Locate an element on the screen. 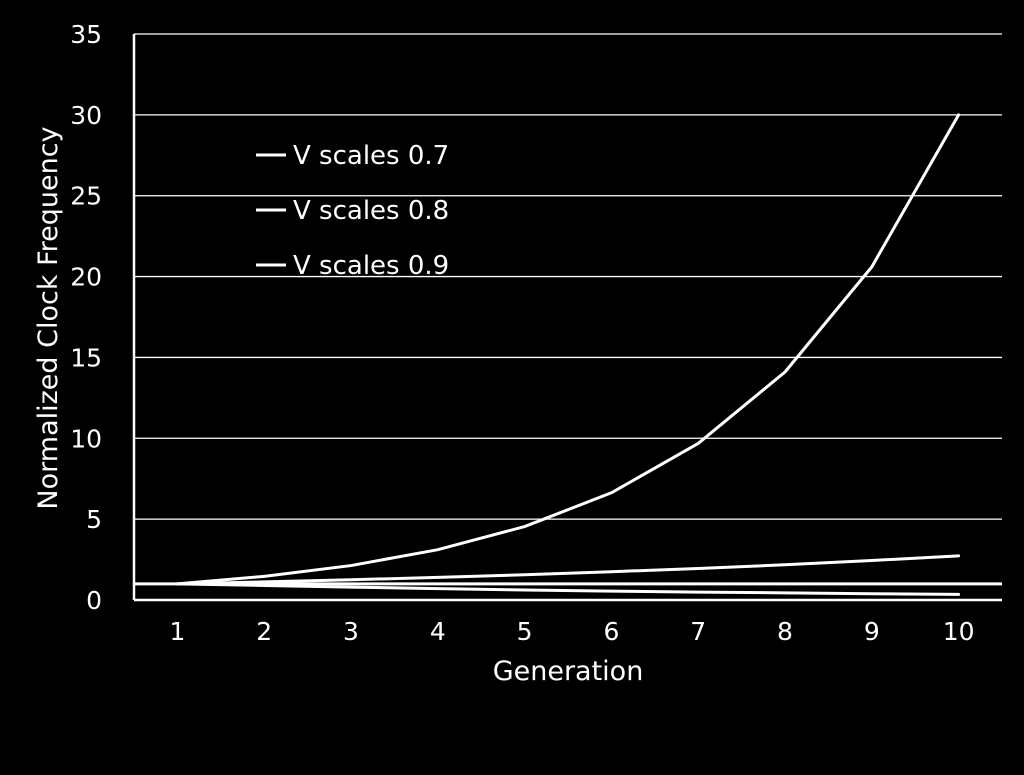 This screenshot has width=1024, height=775. x-tick-label: 8 is located at coordinates (785, 631).